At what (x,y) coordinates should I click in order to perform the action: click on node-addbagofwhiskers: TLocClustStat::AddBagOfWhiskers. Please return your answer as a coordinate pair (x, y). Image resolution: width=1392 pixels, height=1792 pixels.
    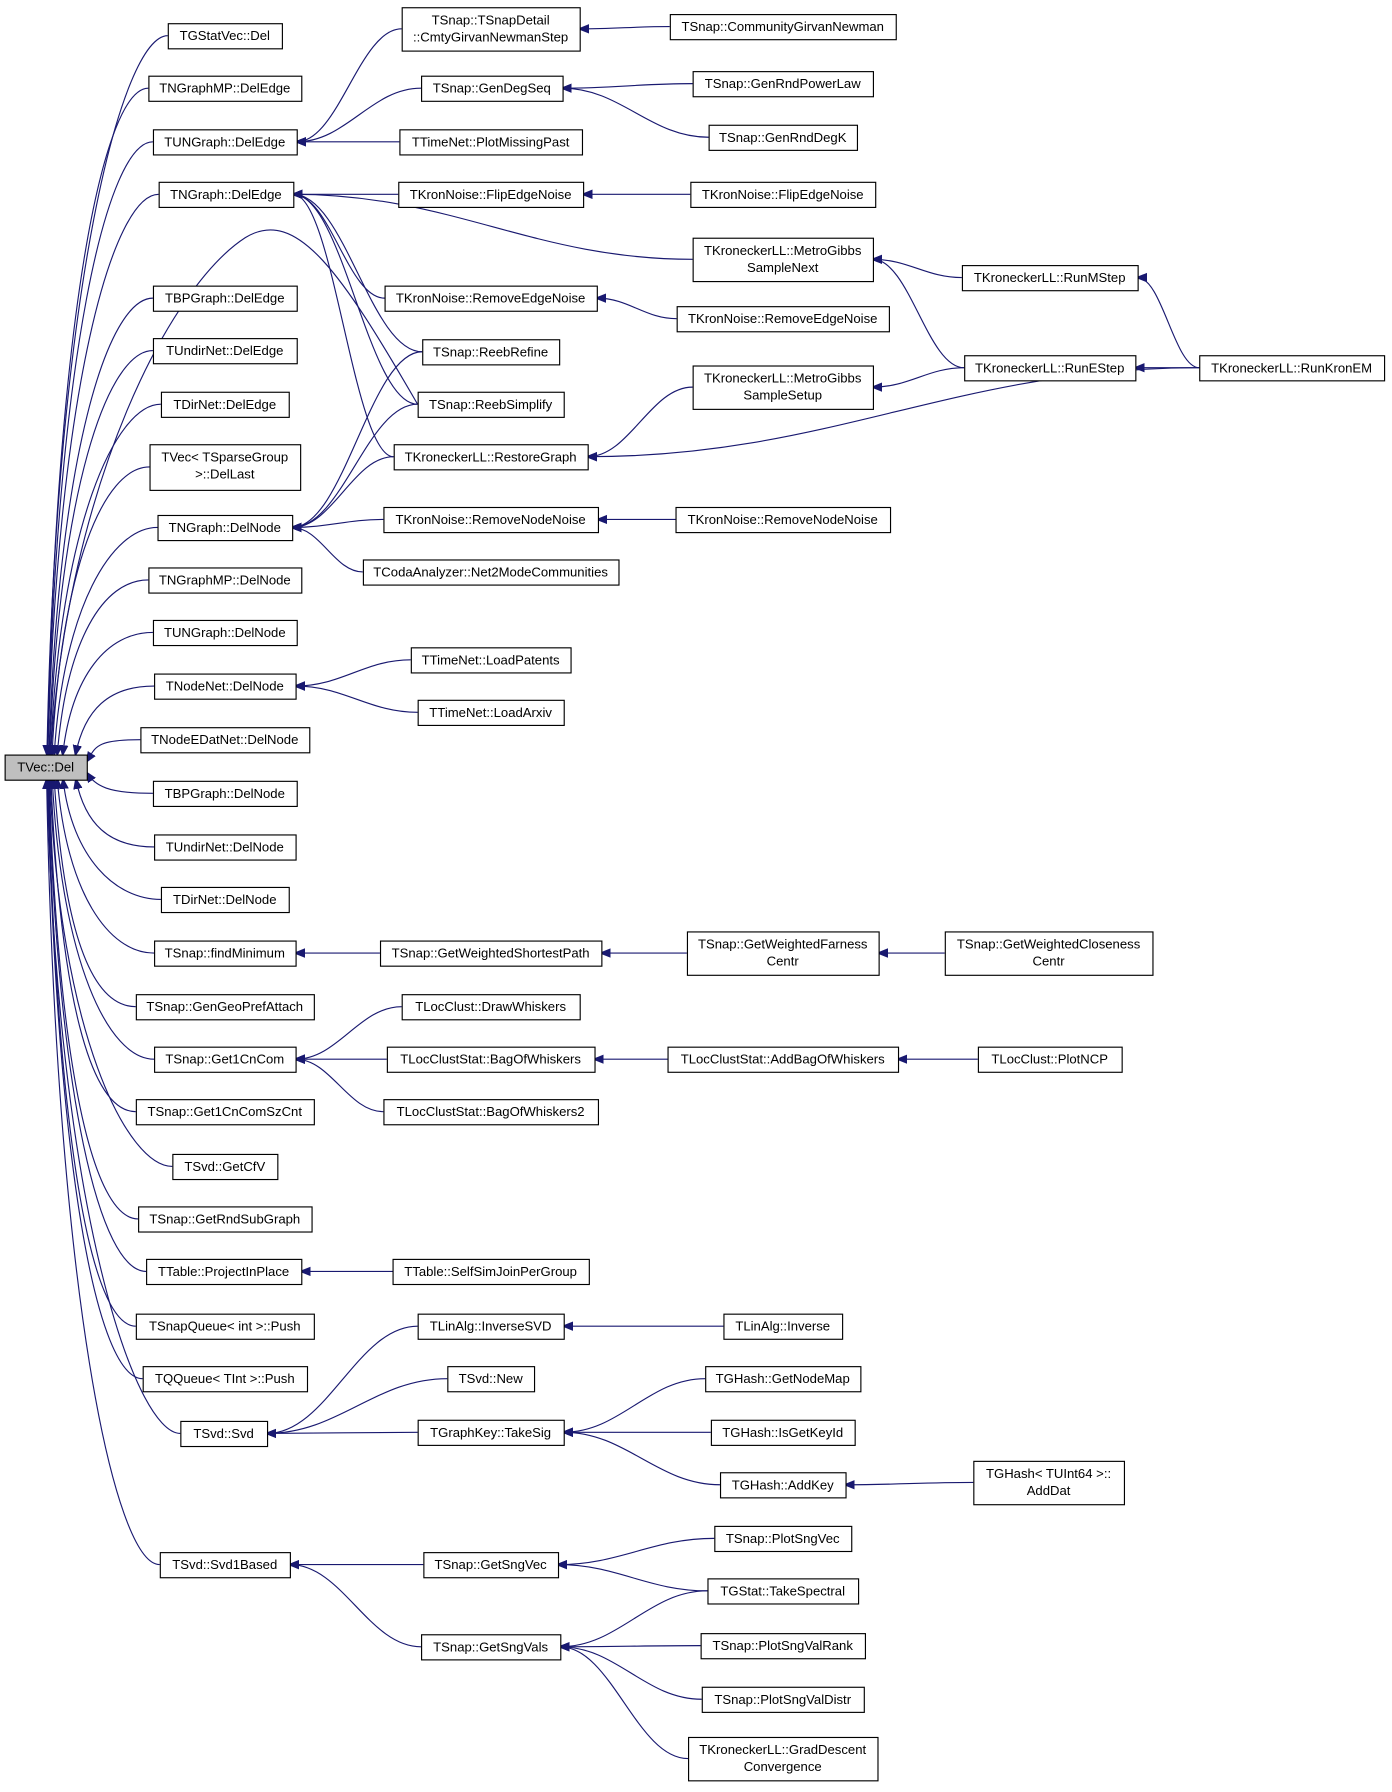
    Looking at the image, I should click on (783, 1059).